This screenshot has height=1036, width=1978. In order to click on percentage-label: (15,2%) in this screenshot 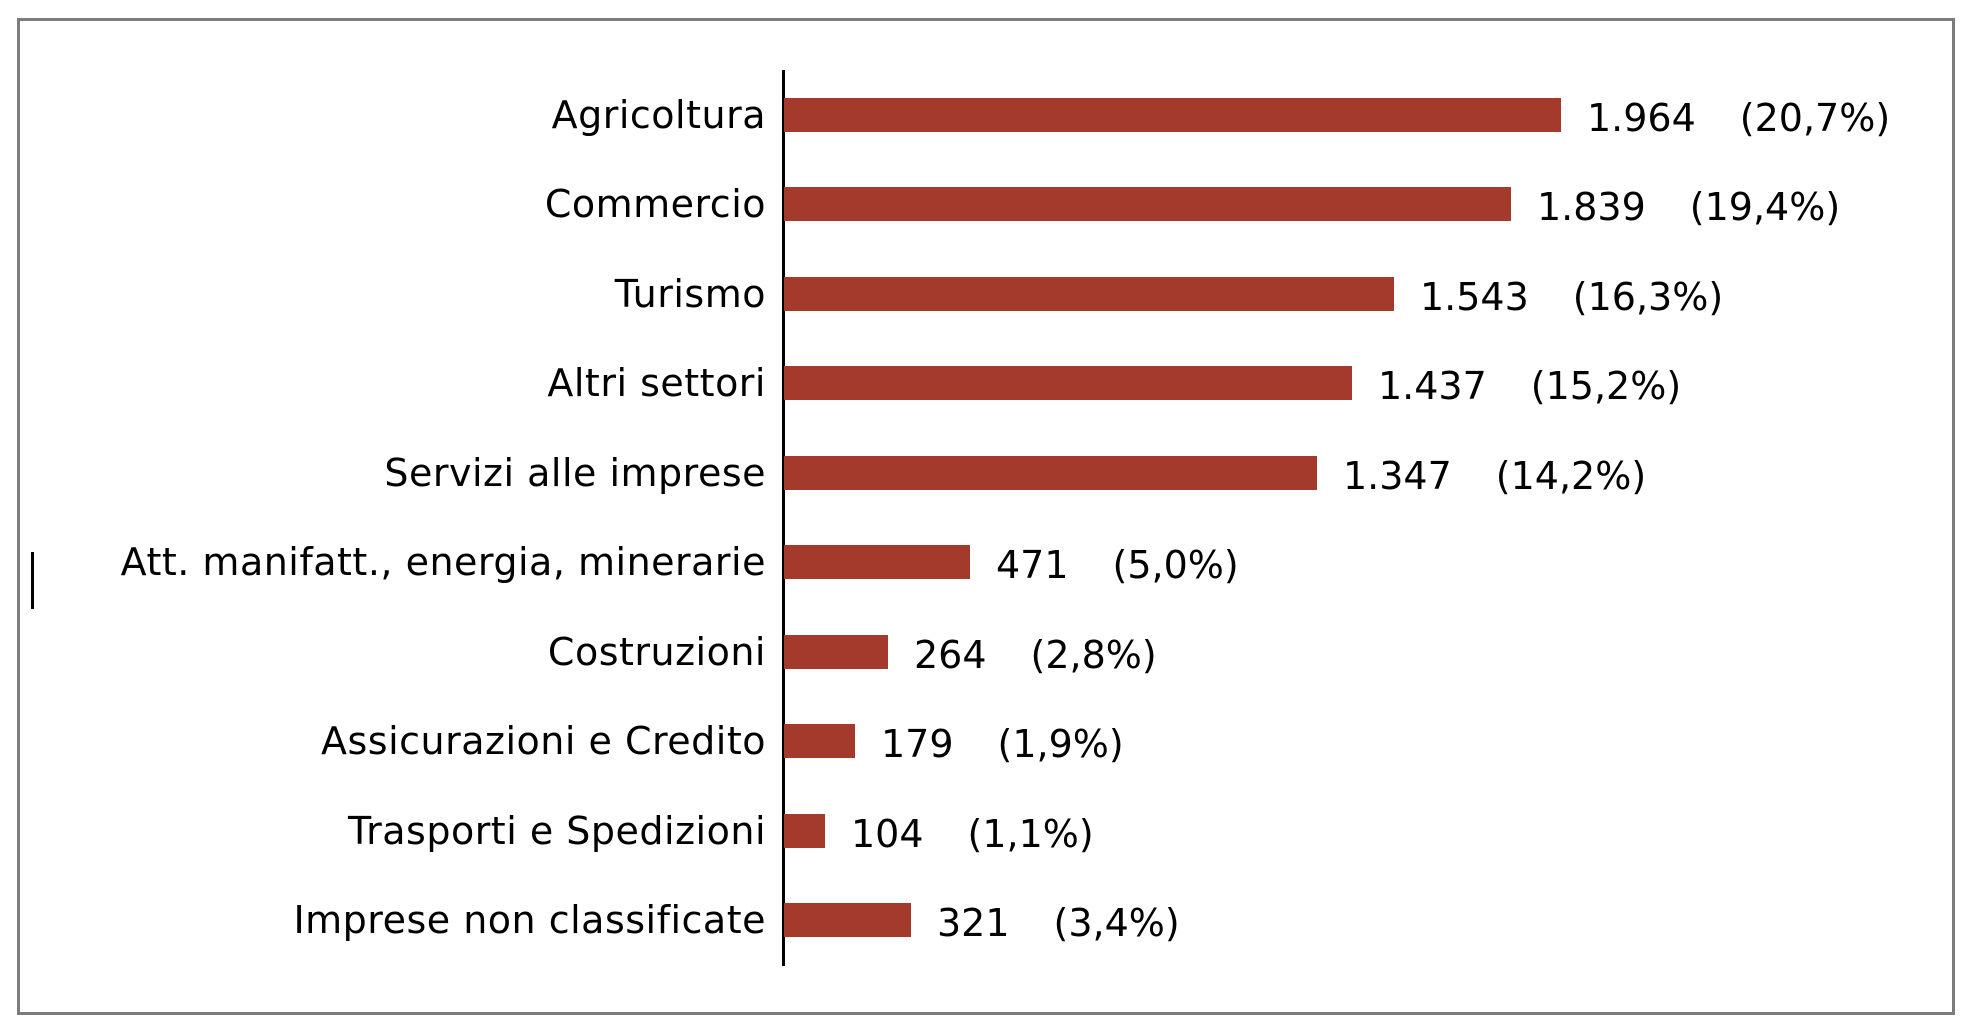, I will do `click(1606, 386)`.